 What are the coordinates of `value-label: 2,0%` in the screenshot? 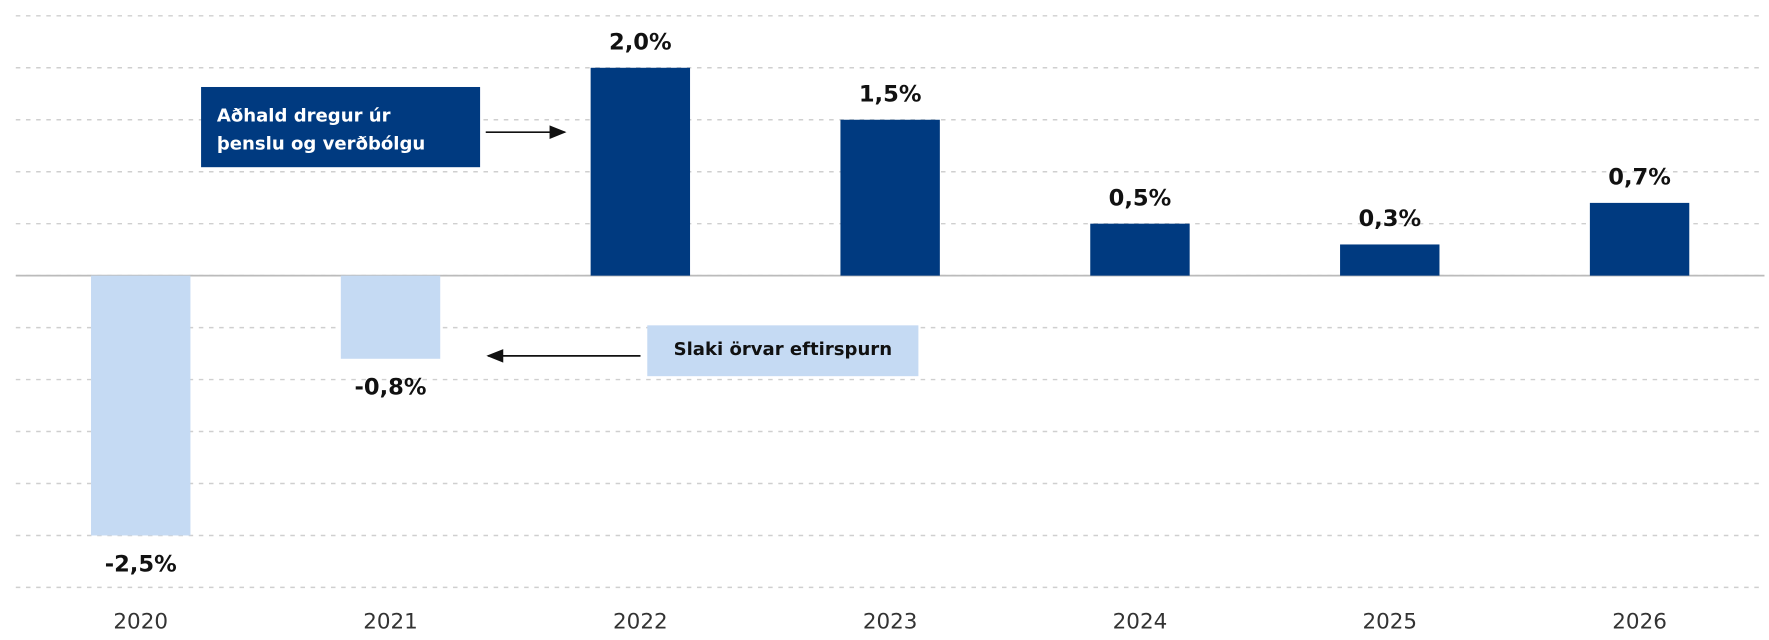 It's located at (640, 42).